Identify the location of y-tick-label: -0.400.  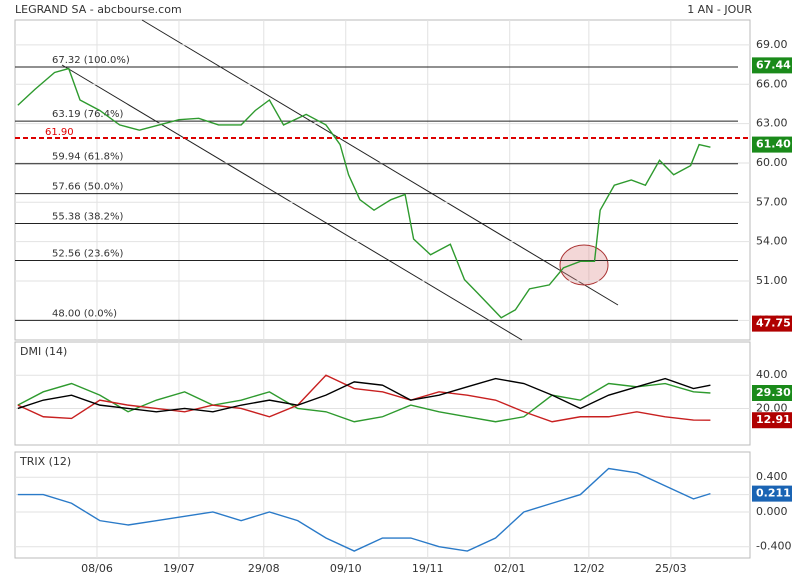
(773, 546).